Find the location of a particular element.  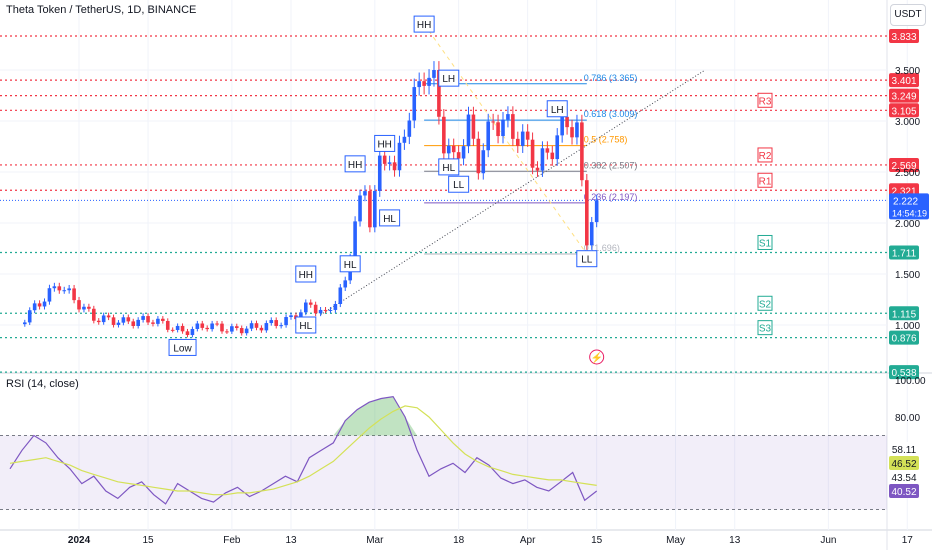

time-tick-label: 15 is located at coordinates (597, 540).